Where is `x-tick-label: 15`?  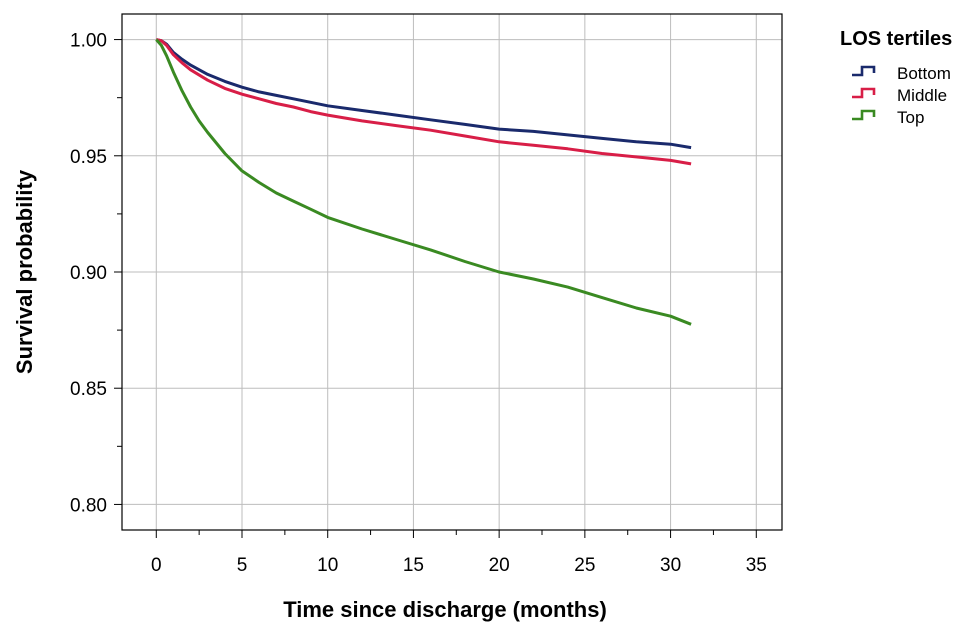
x-tick-label: 15 is located at coordinates (413, 565).